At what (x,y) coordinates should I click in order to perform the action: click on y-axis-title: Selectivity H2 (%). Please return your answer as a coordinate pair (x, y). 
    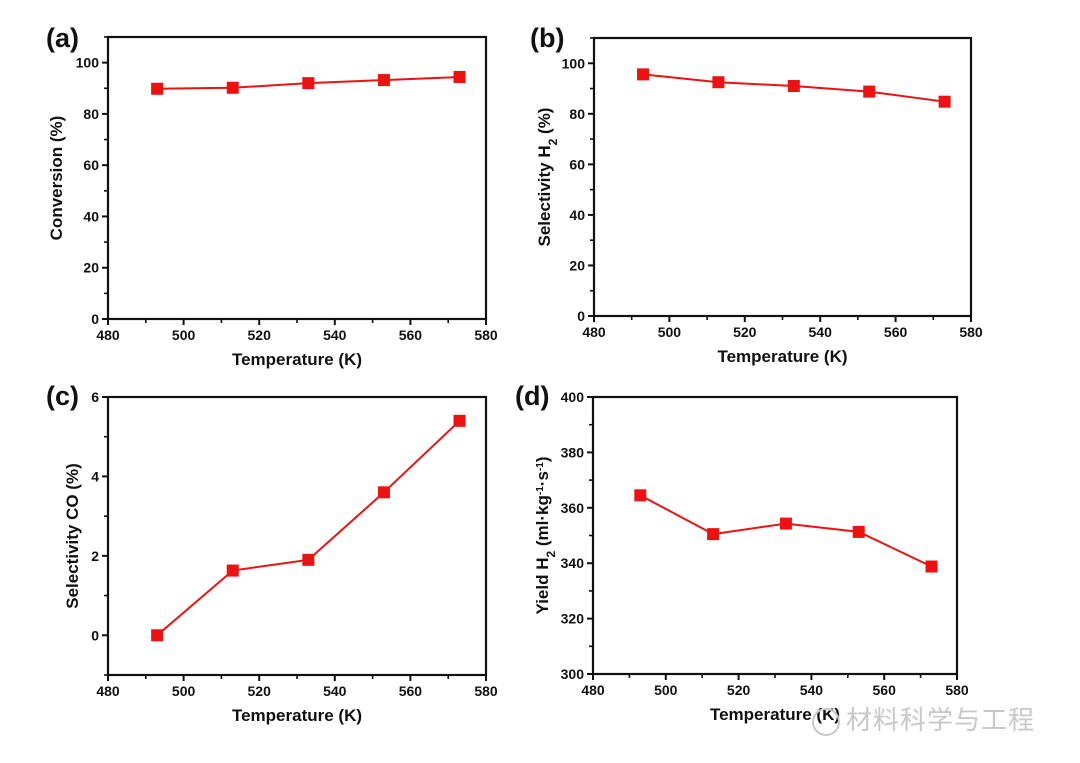
    Looking at the image, I should click on (547, 177).